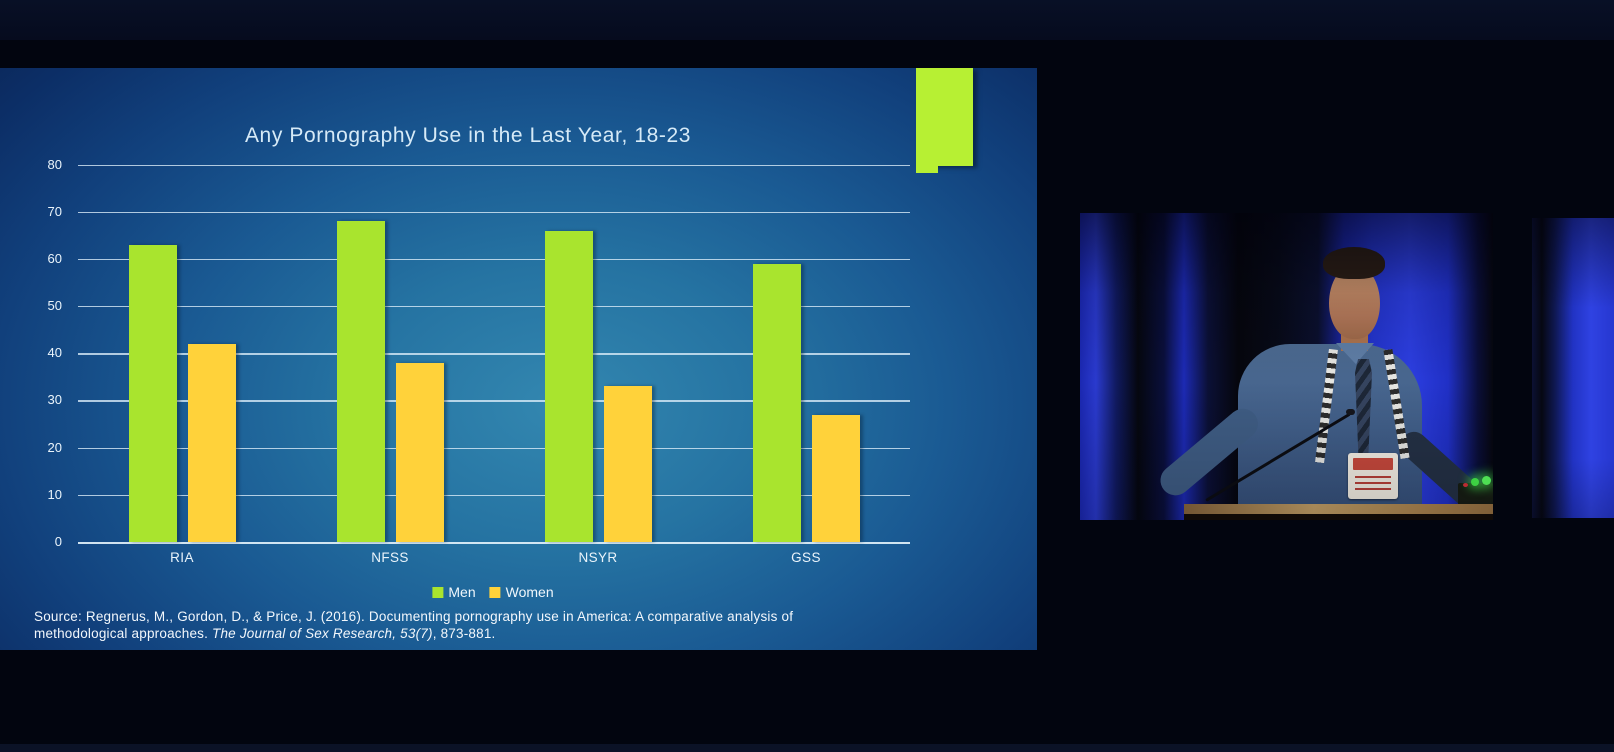  What do you see at coordinates (1475, 494) in the screenshot?
I see `podium-timer-device` at bounding box center [1475, 494].